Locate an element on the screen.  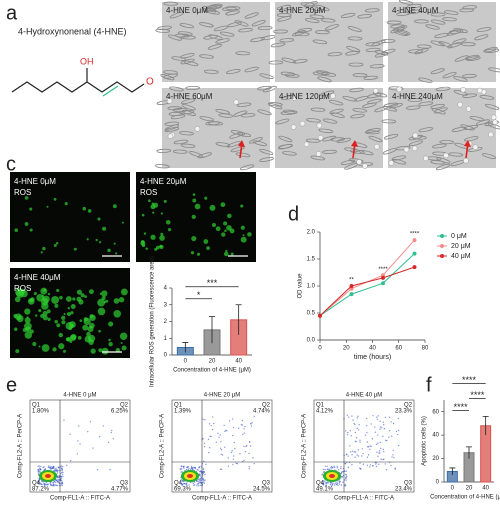
quadrant-name: Q1 is located at coordinates (36, 406).